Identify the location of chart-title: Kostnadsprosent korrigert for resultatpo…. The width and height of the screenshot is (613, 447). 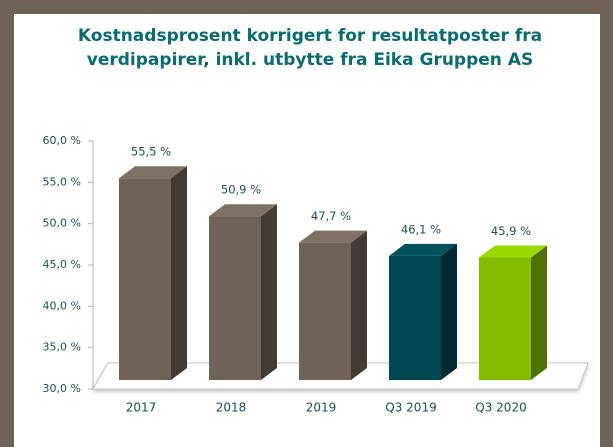
(310, 36).